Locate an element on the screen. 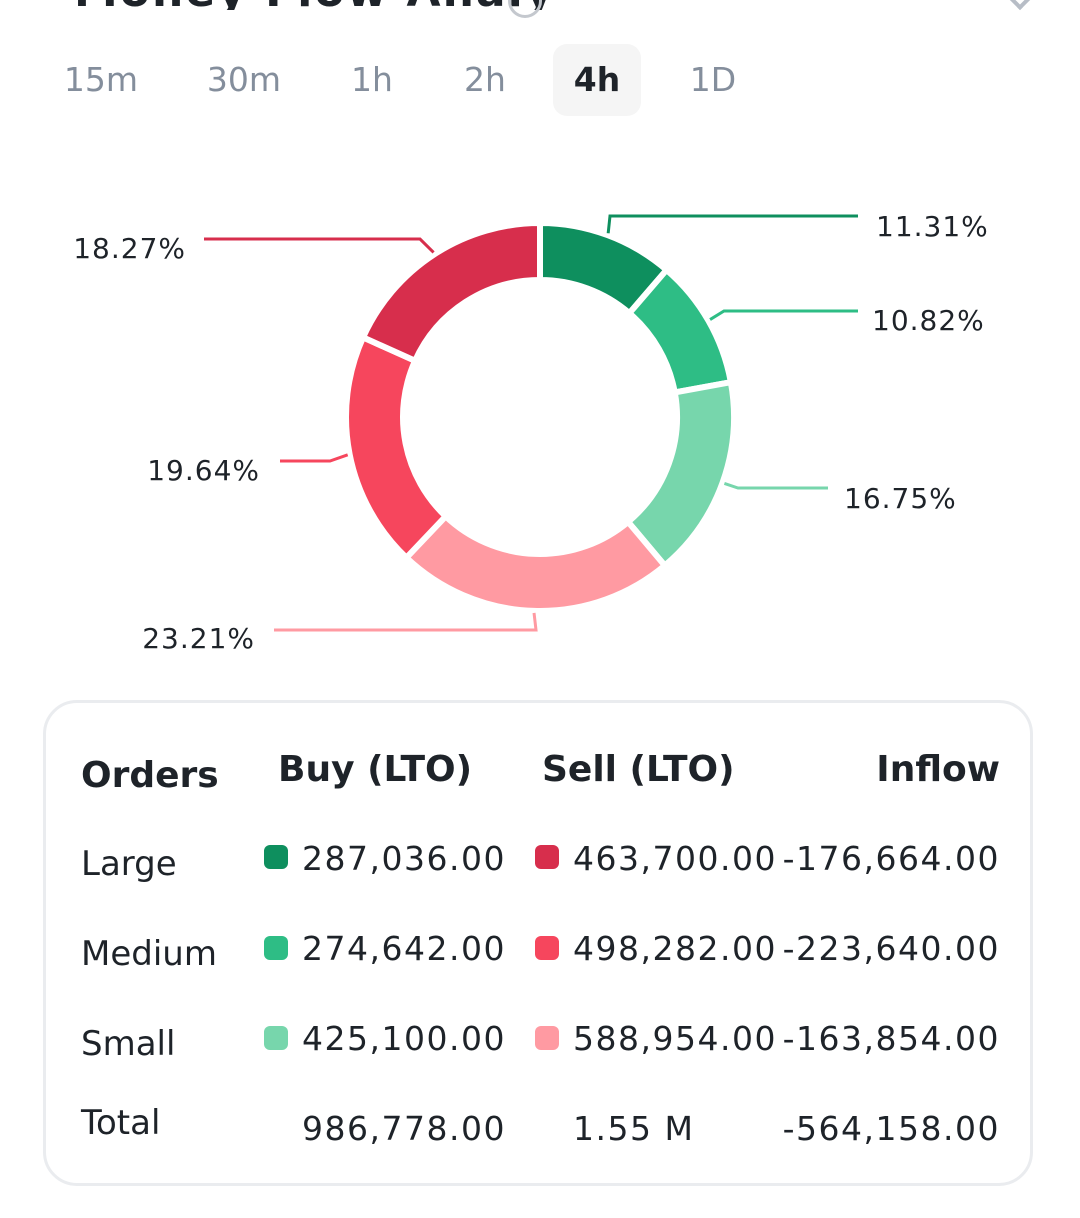 The width and height of the screenshot is (1080, 1218). buy-large-value: 287,036.00 is located at coordinates (404, 858).